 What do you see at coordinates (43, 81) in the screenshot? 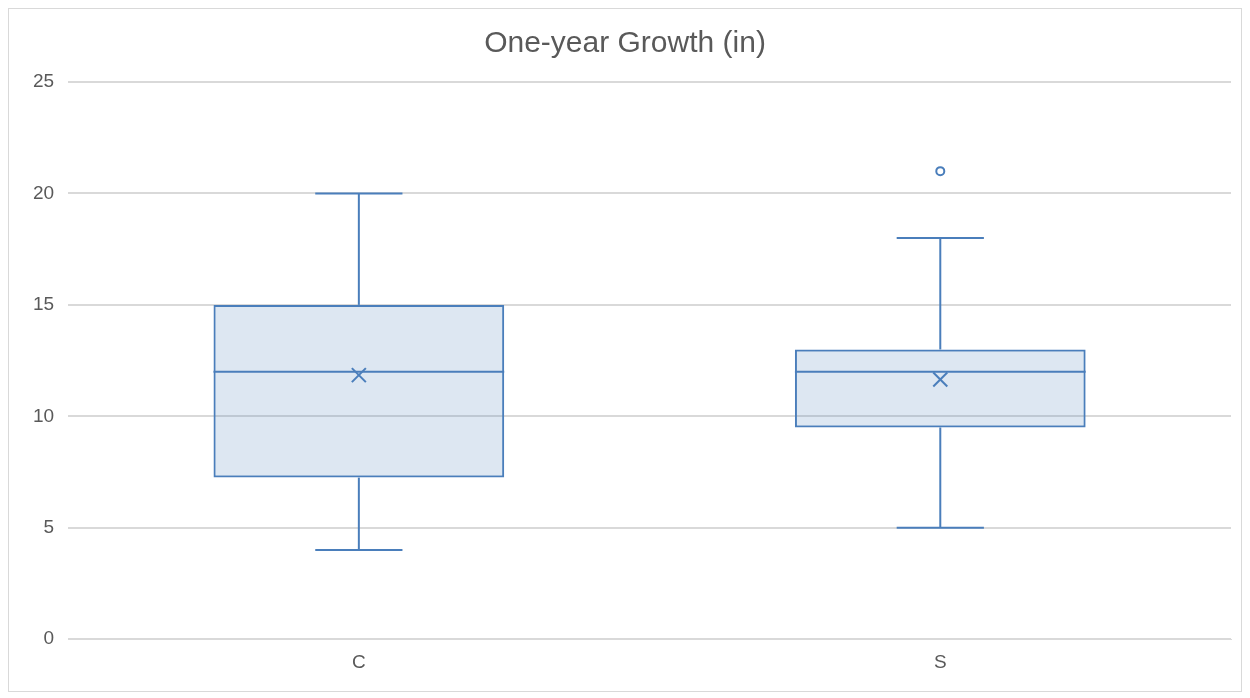
I see `y-tick-label: 25` at bounding box center [43, 81].